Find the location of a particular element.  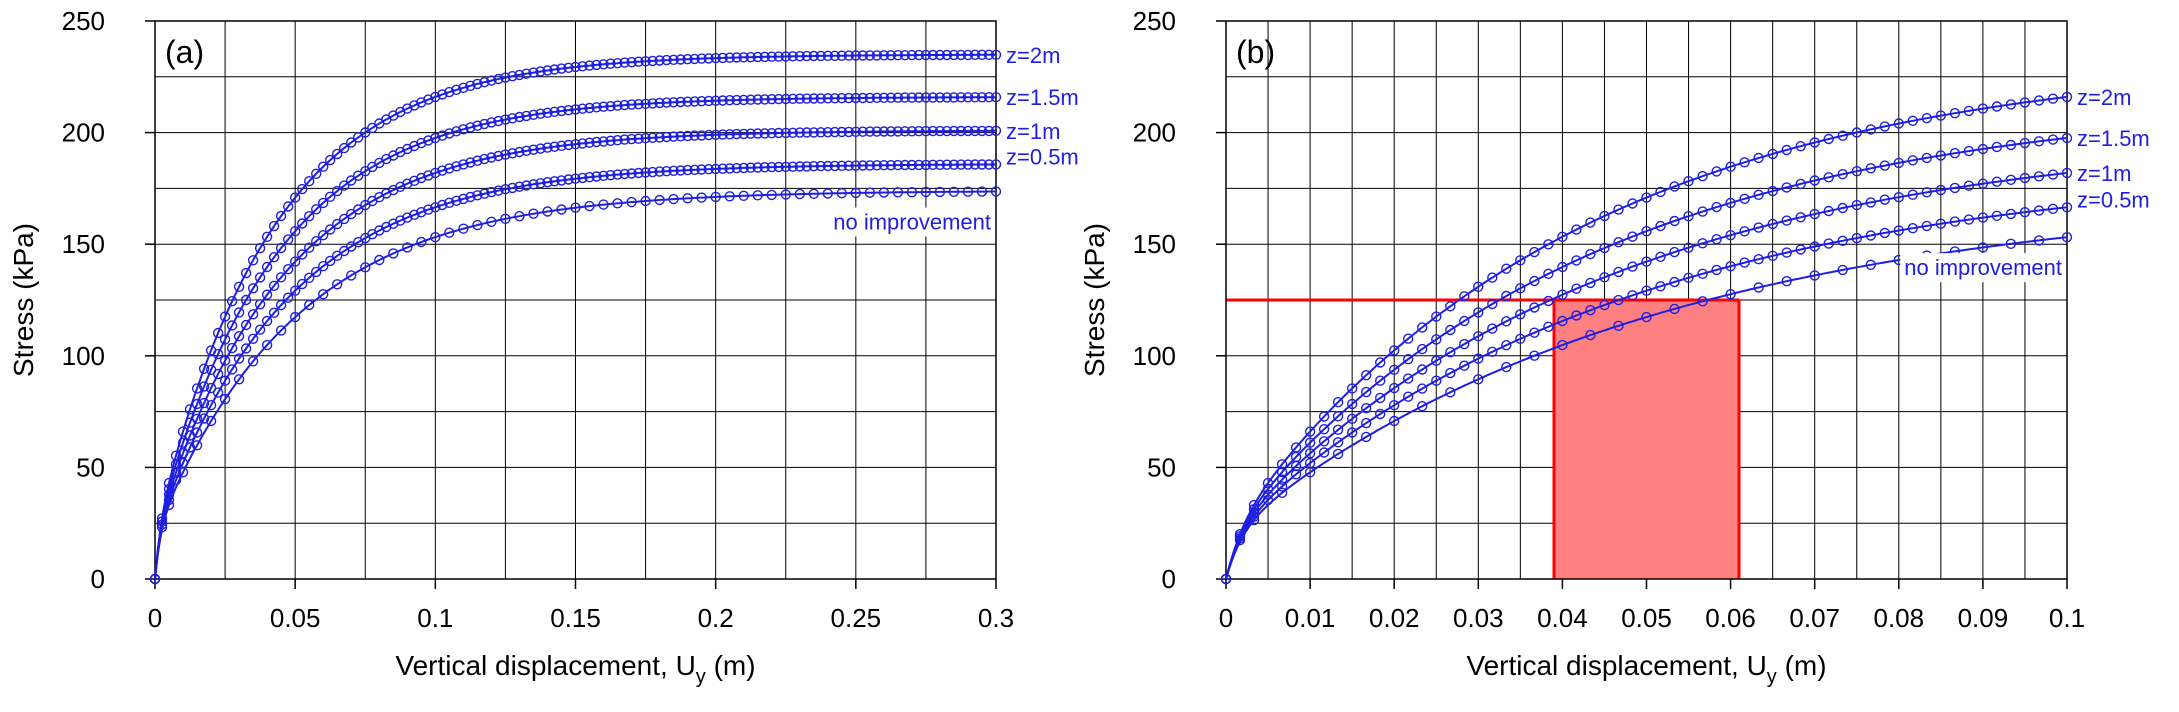

x-tick-label: 0.05 is located at coordinates (1646, 618).